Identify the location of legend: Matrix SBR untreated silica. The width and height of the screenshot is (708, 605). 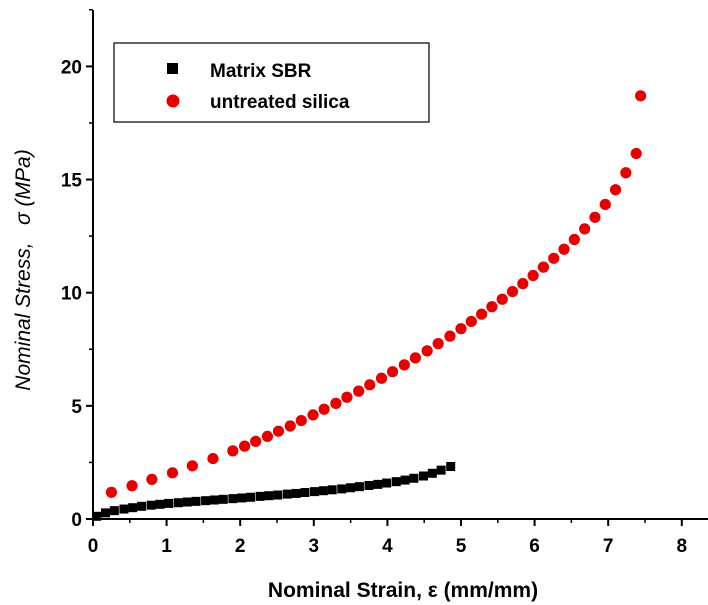
(271, 82).